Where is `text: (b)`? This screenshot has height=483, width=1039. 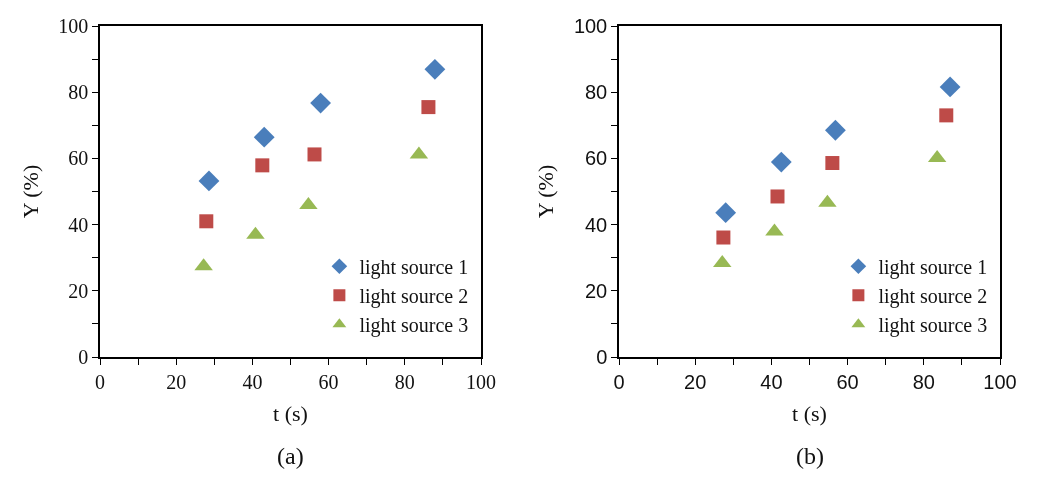 text: (b) is located at coordinates (810, 456).